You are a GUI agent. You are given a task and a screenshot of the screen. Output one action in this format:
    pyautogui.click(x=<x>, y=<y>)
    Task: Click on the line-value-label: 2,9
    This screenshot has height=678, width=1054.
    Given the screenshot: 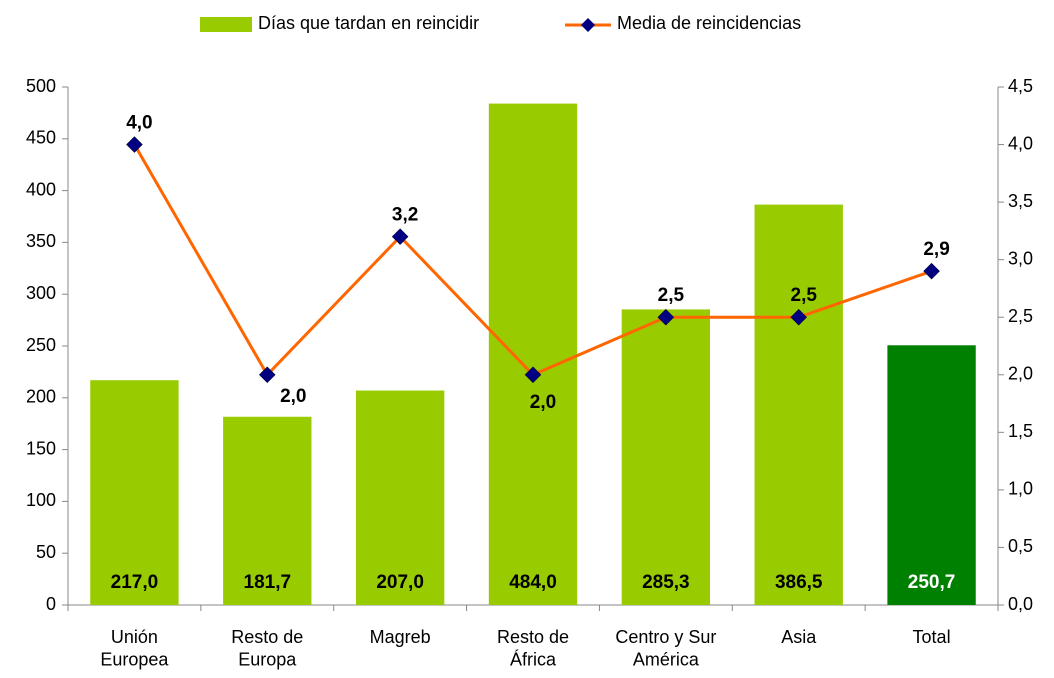 What is the action you would take?
    pyautogui.click(x=936, y=249)
    